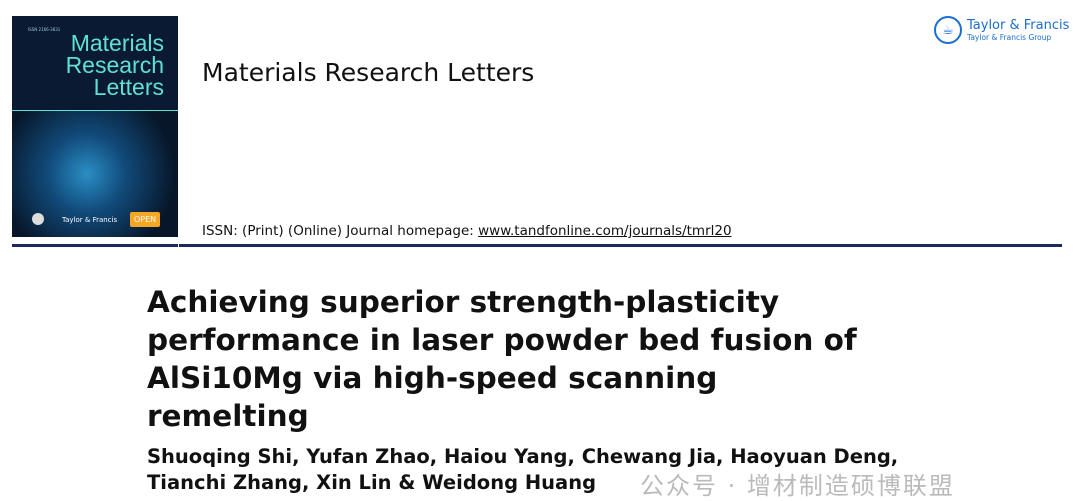  I want to click on cover-title: Materials Research Letters, so click(114, 65).